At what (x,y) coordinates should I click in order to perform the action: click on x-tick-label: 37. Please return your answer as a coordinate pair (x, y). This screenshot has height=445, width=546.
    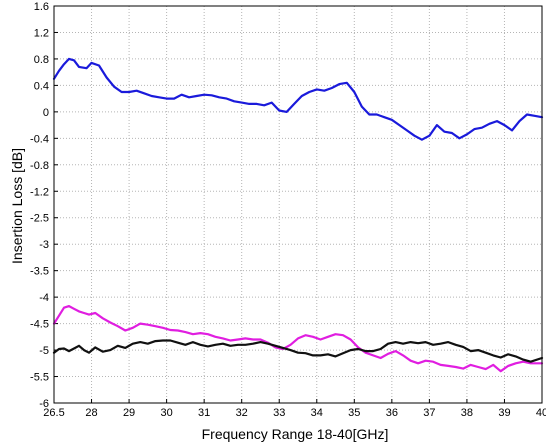
    Looking at the image, I should click on (429, 413).